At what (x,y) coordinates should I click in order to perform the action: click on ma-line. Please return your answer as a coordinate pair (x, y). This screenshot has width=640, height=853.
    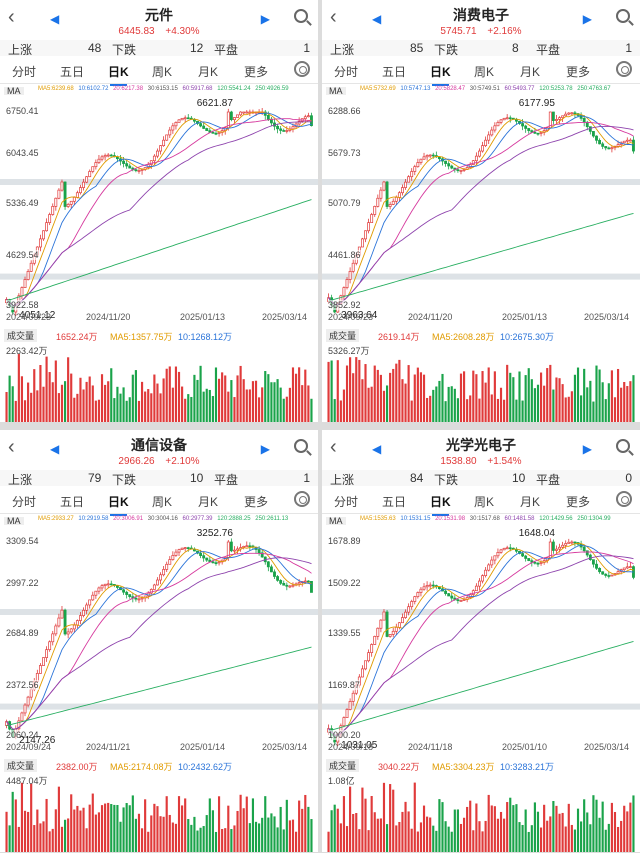
    Looking at the image, I should click on (159, 214).